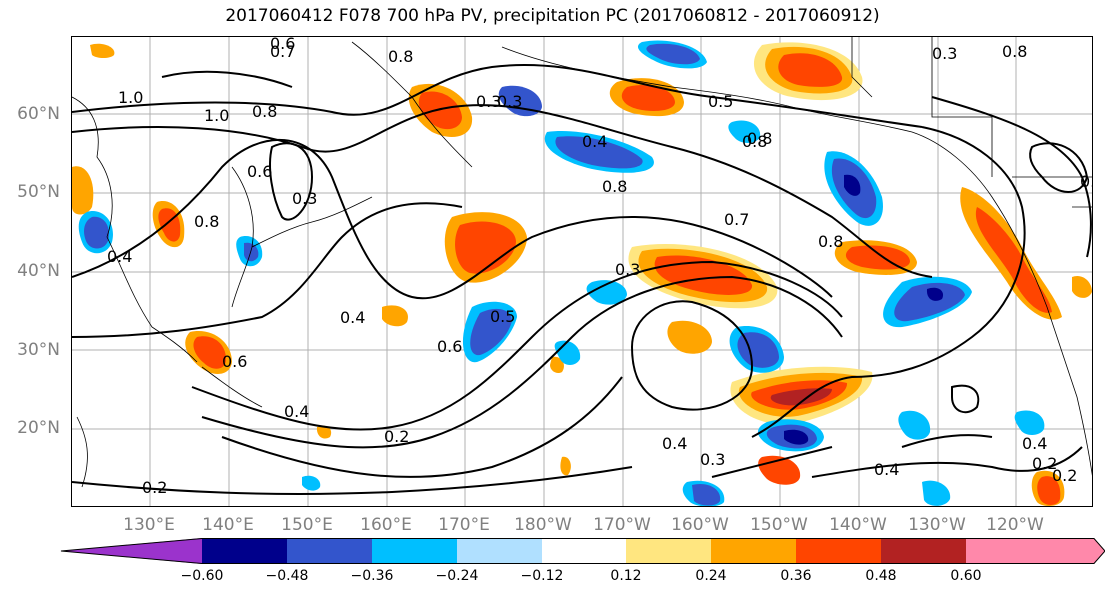 This screenshot has width=1105, height=601. Describe the element at coordinates (858, 525) in the screenshot. I see `lon-label-140w: 140°W` at that location.